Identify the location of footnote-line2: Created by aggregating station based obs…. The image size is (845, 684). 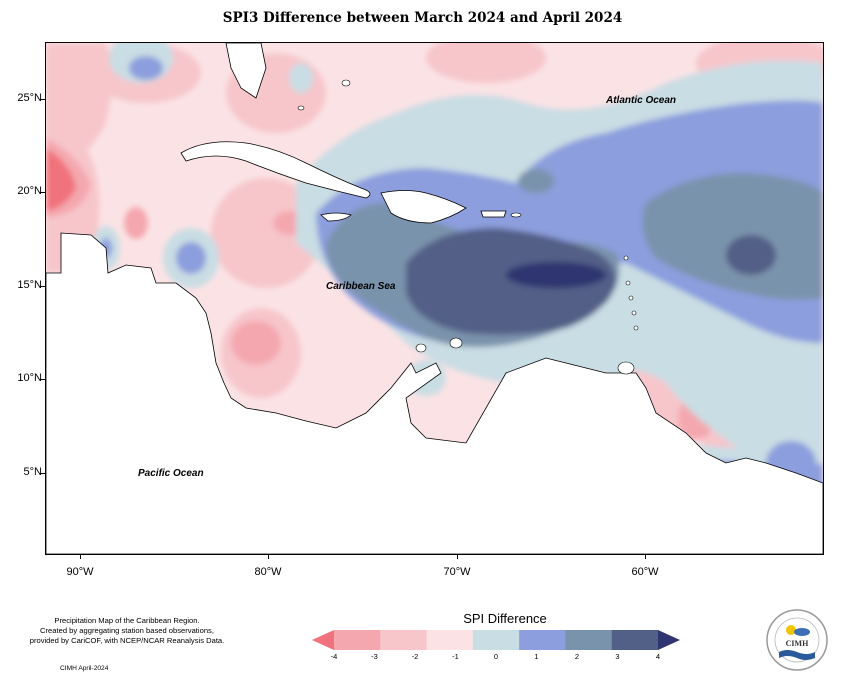
(127, 630).